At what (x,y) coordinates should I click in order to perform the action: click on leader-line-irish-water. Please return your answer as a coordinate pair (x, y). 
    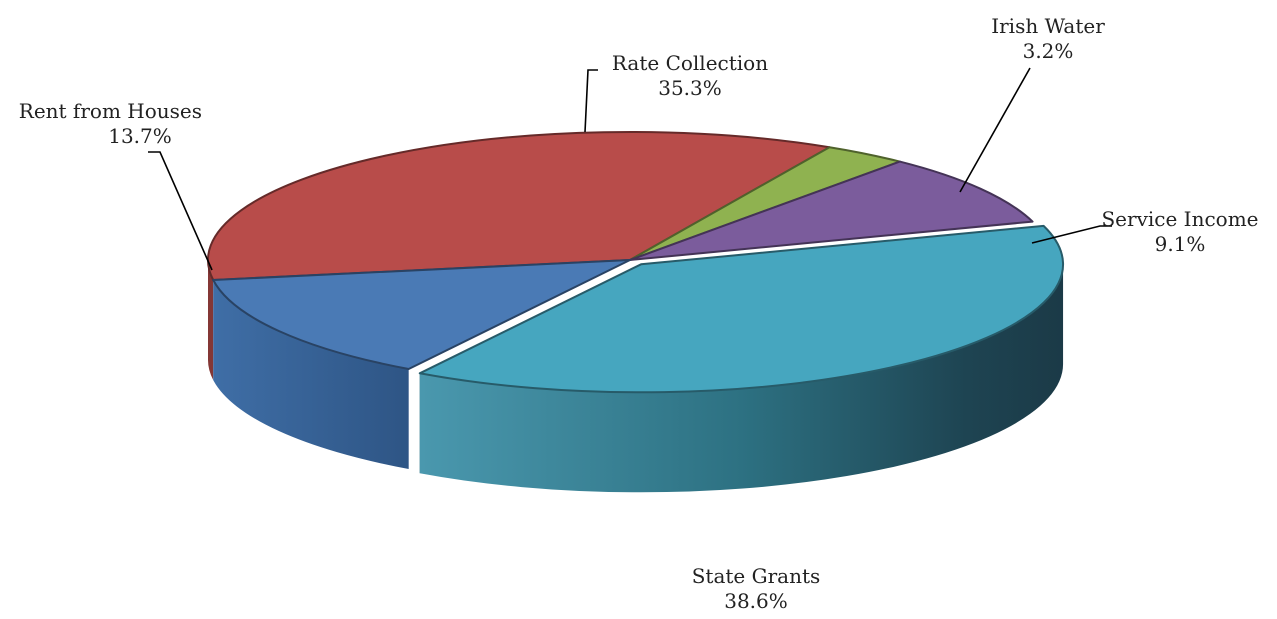
    Looking at the image, I should click on (995, 130).